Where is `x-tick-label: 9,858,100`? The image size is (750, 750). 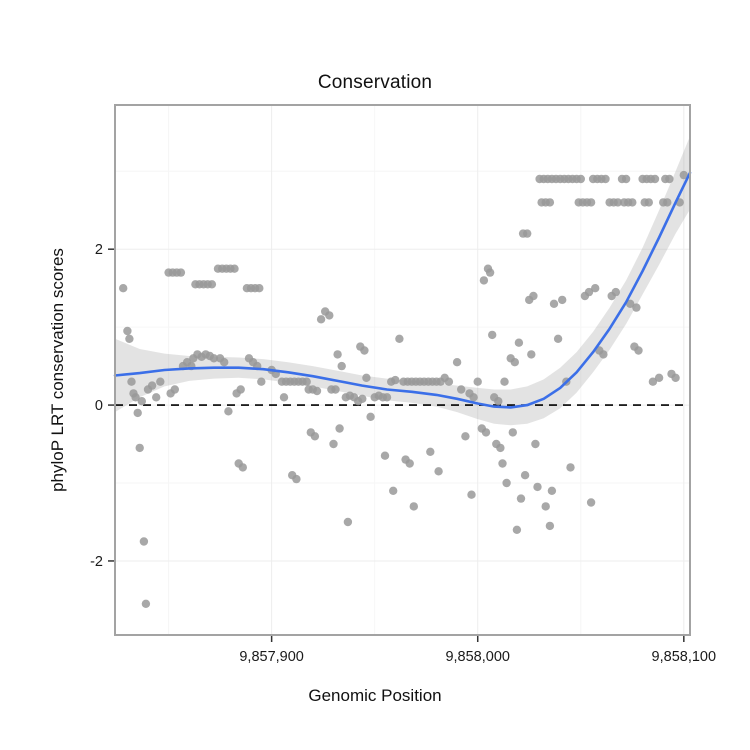 x-tick-label: 9,858,100 is located at coordinates (684, 657).